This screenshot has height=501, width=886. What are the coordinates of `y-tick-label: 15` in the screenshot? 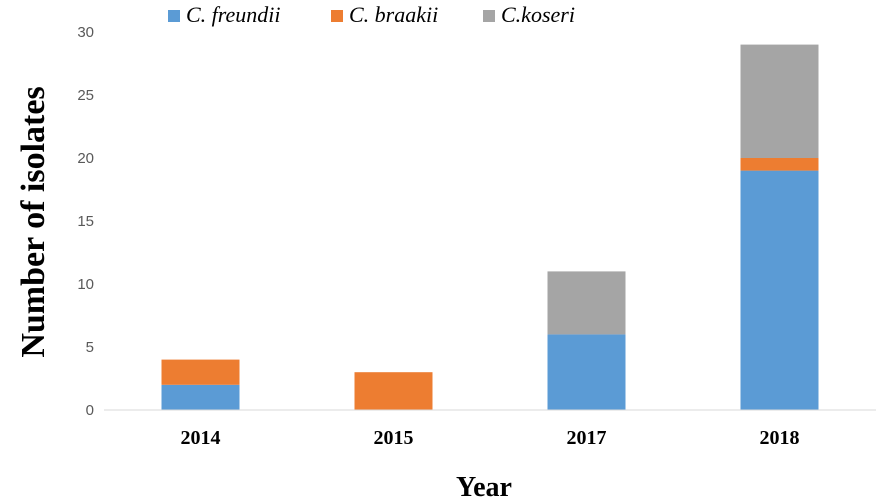 It's located at (85, 221).